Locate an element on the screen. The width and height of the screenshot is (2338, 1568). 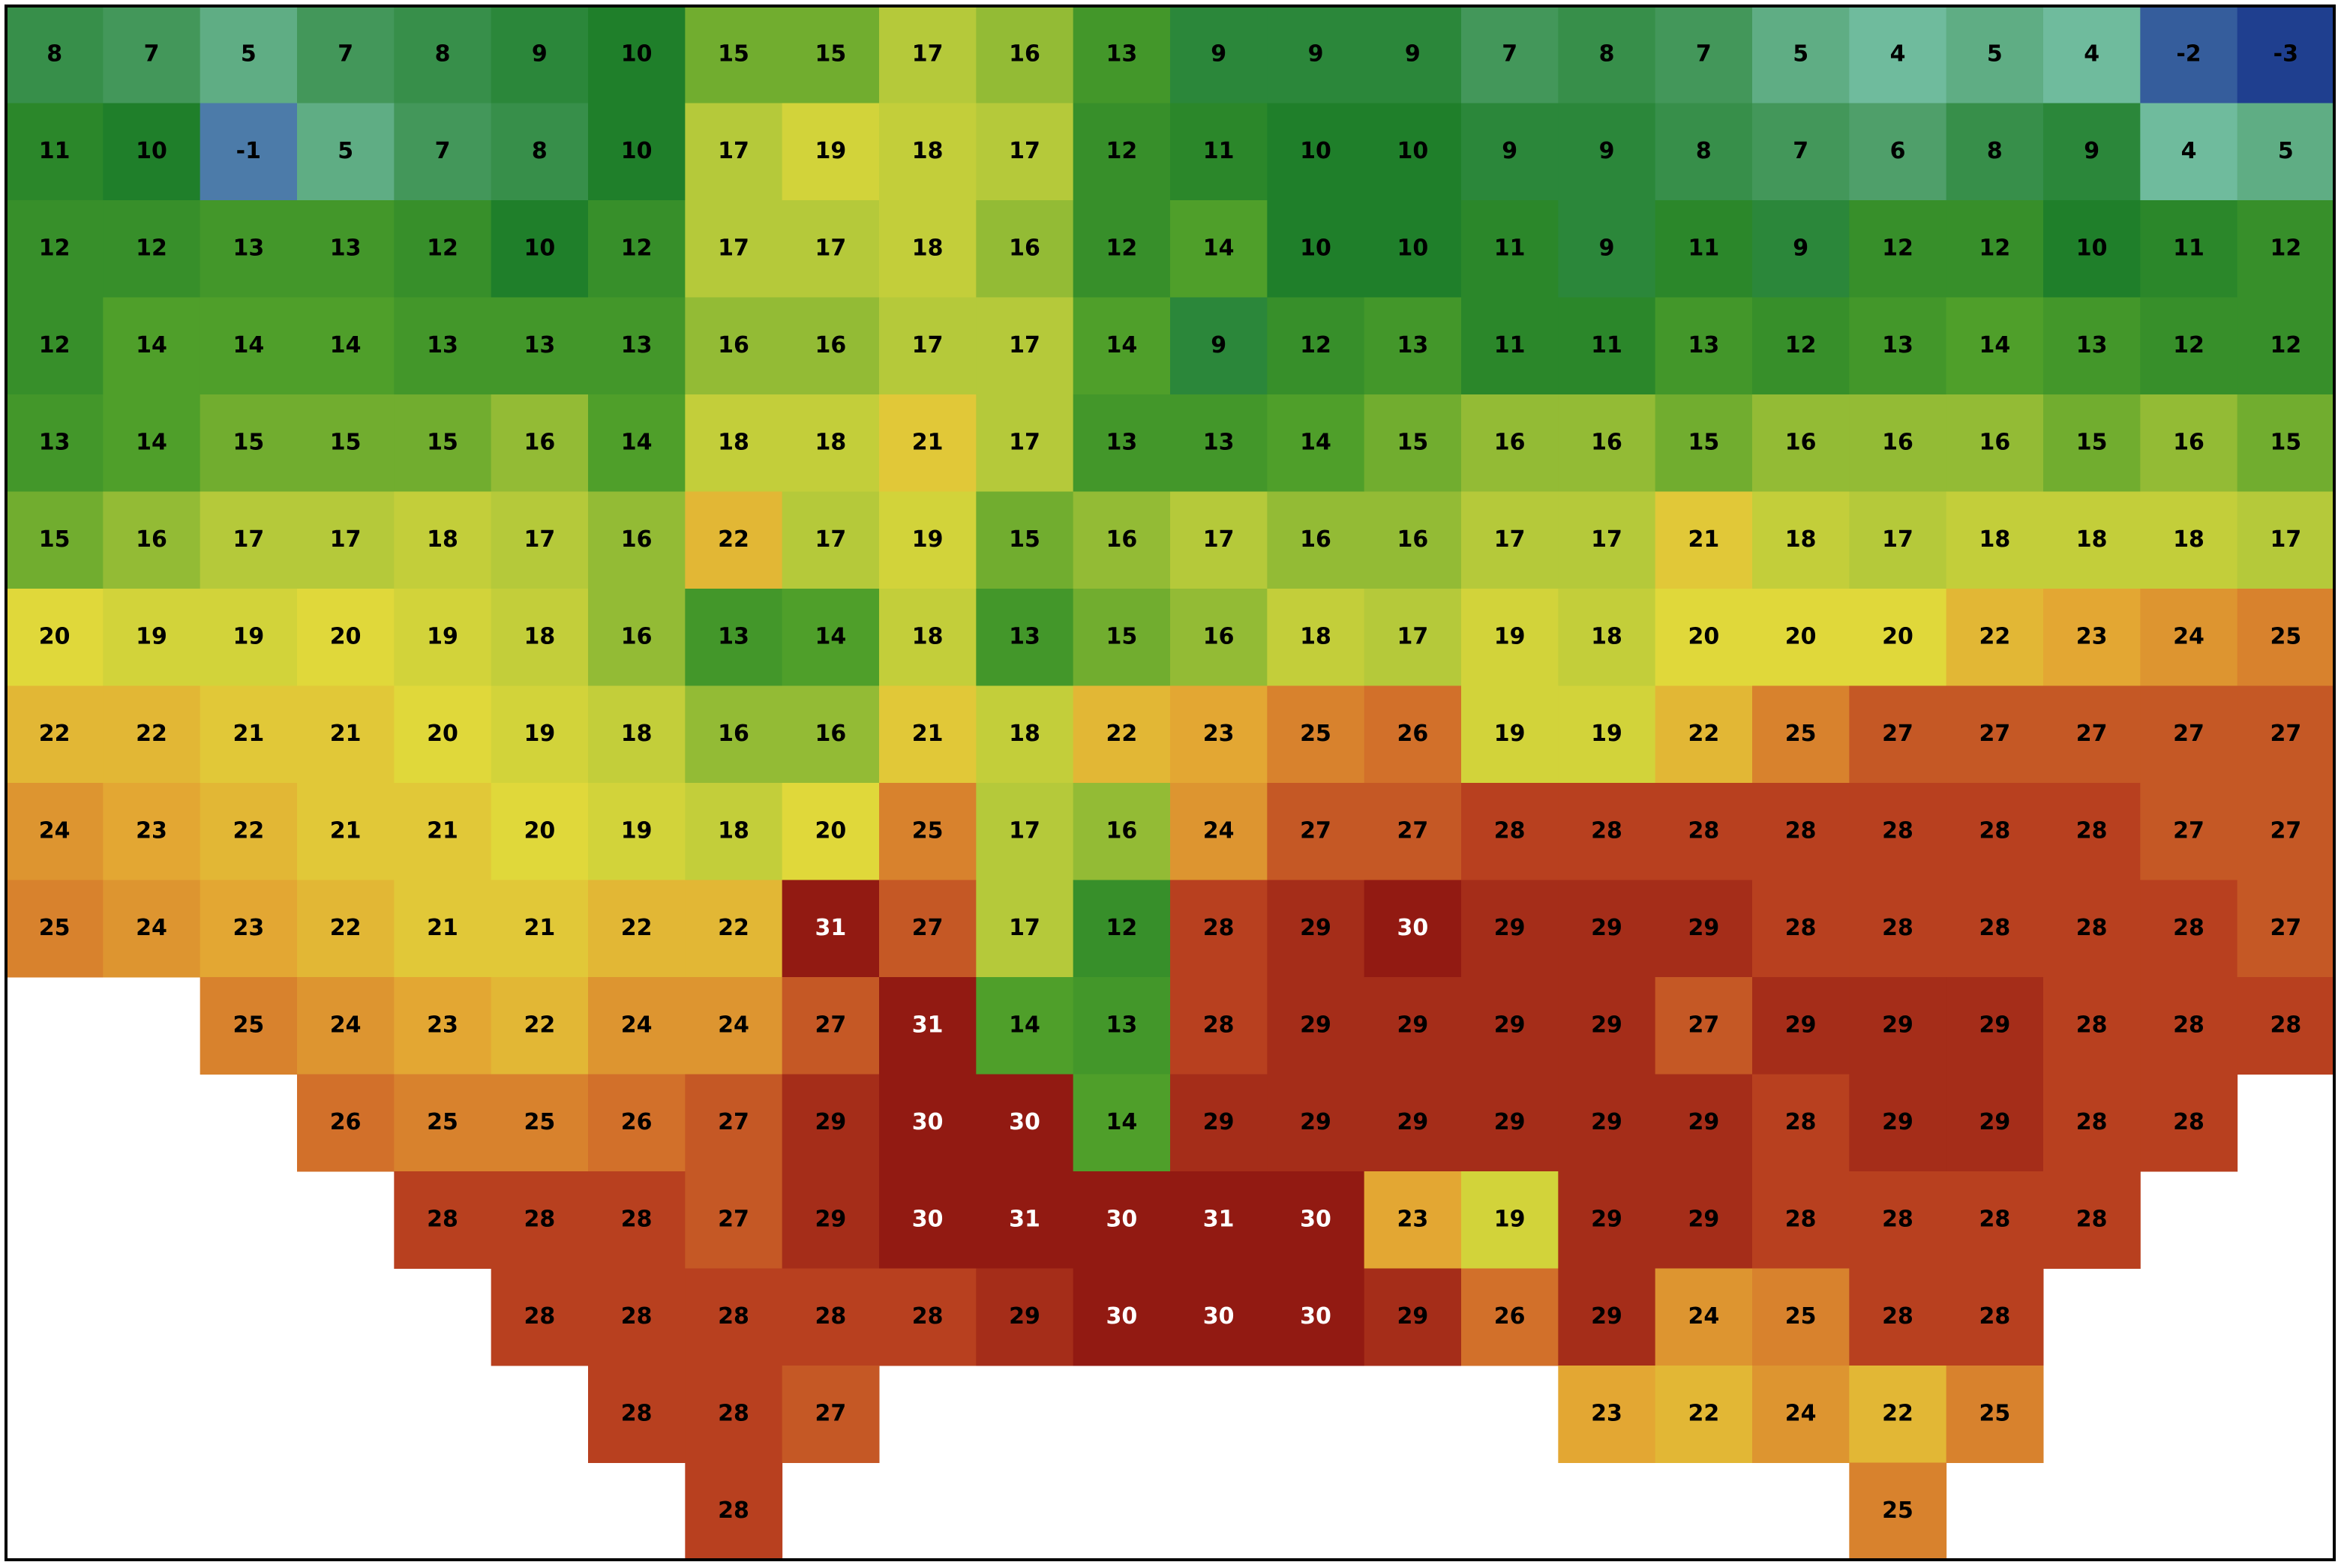
temperature-label: 8 is located at coordinates (1704, 151).